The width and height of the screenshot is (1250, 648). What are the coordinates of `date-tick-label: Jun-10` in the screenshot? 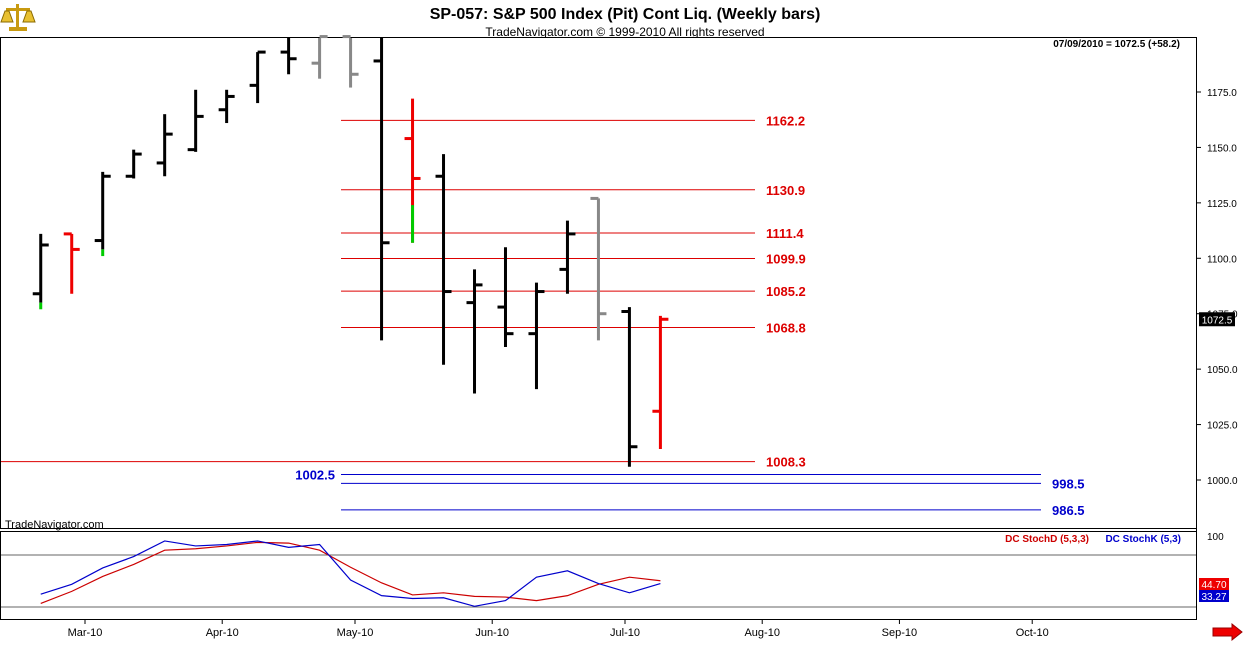 It's located at (492, 633).